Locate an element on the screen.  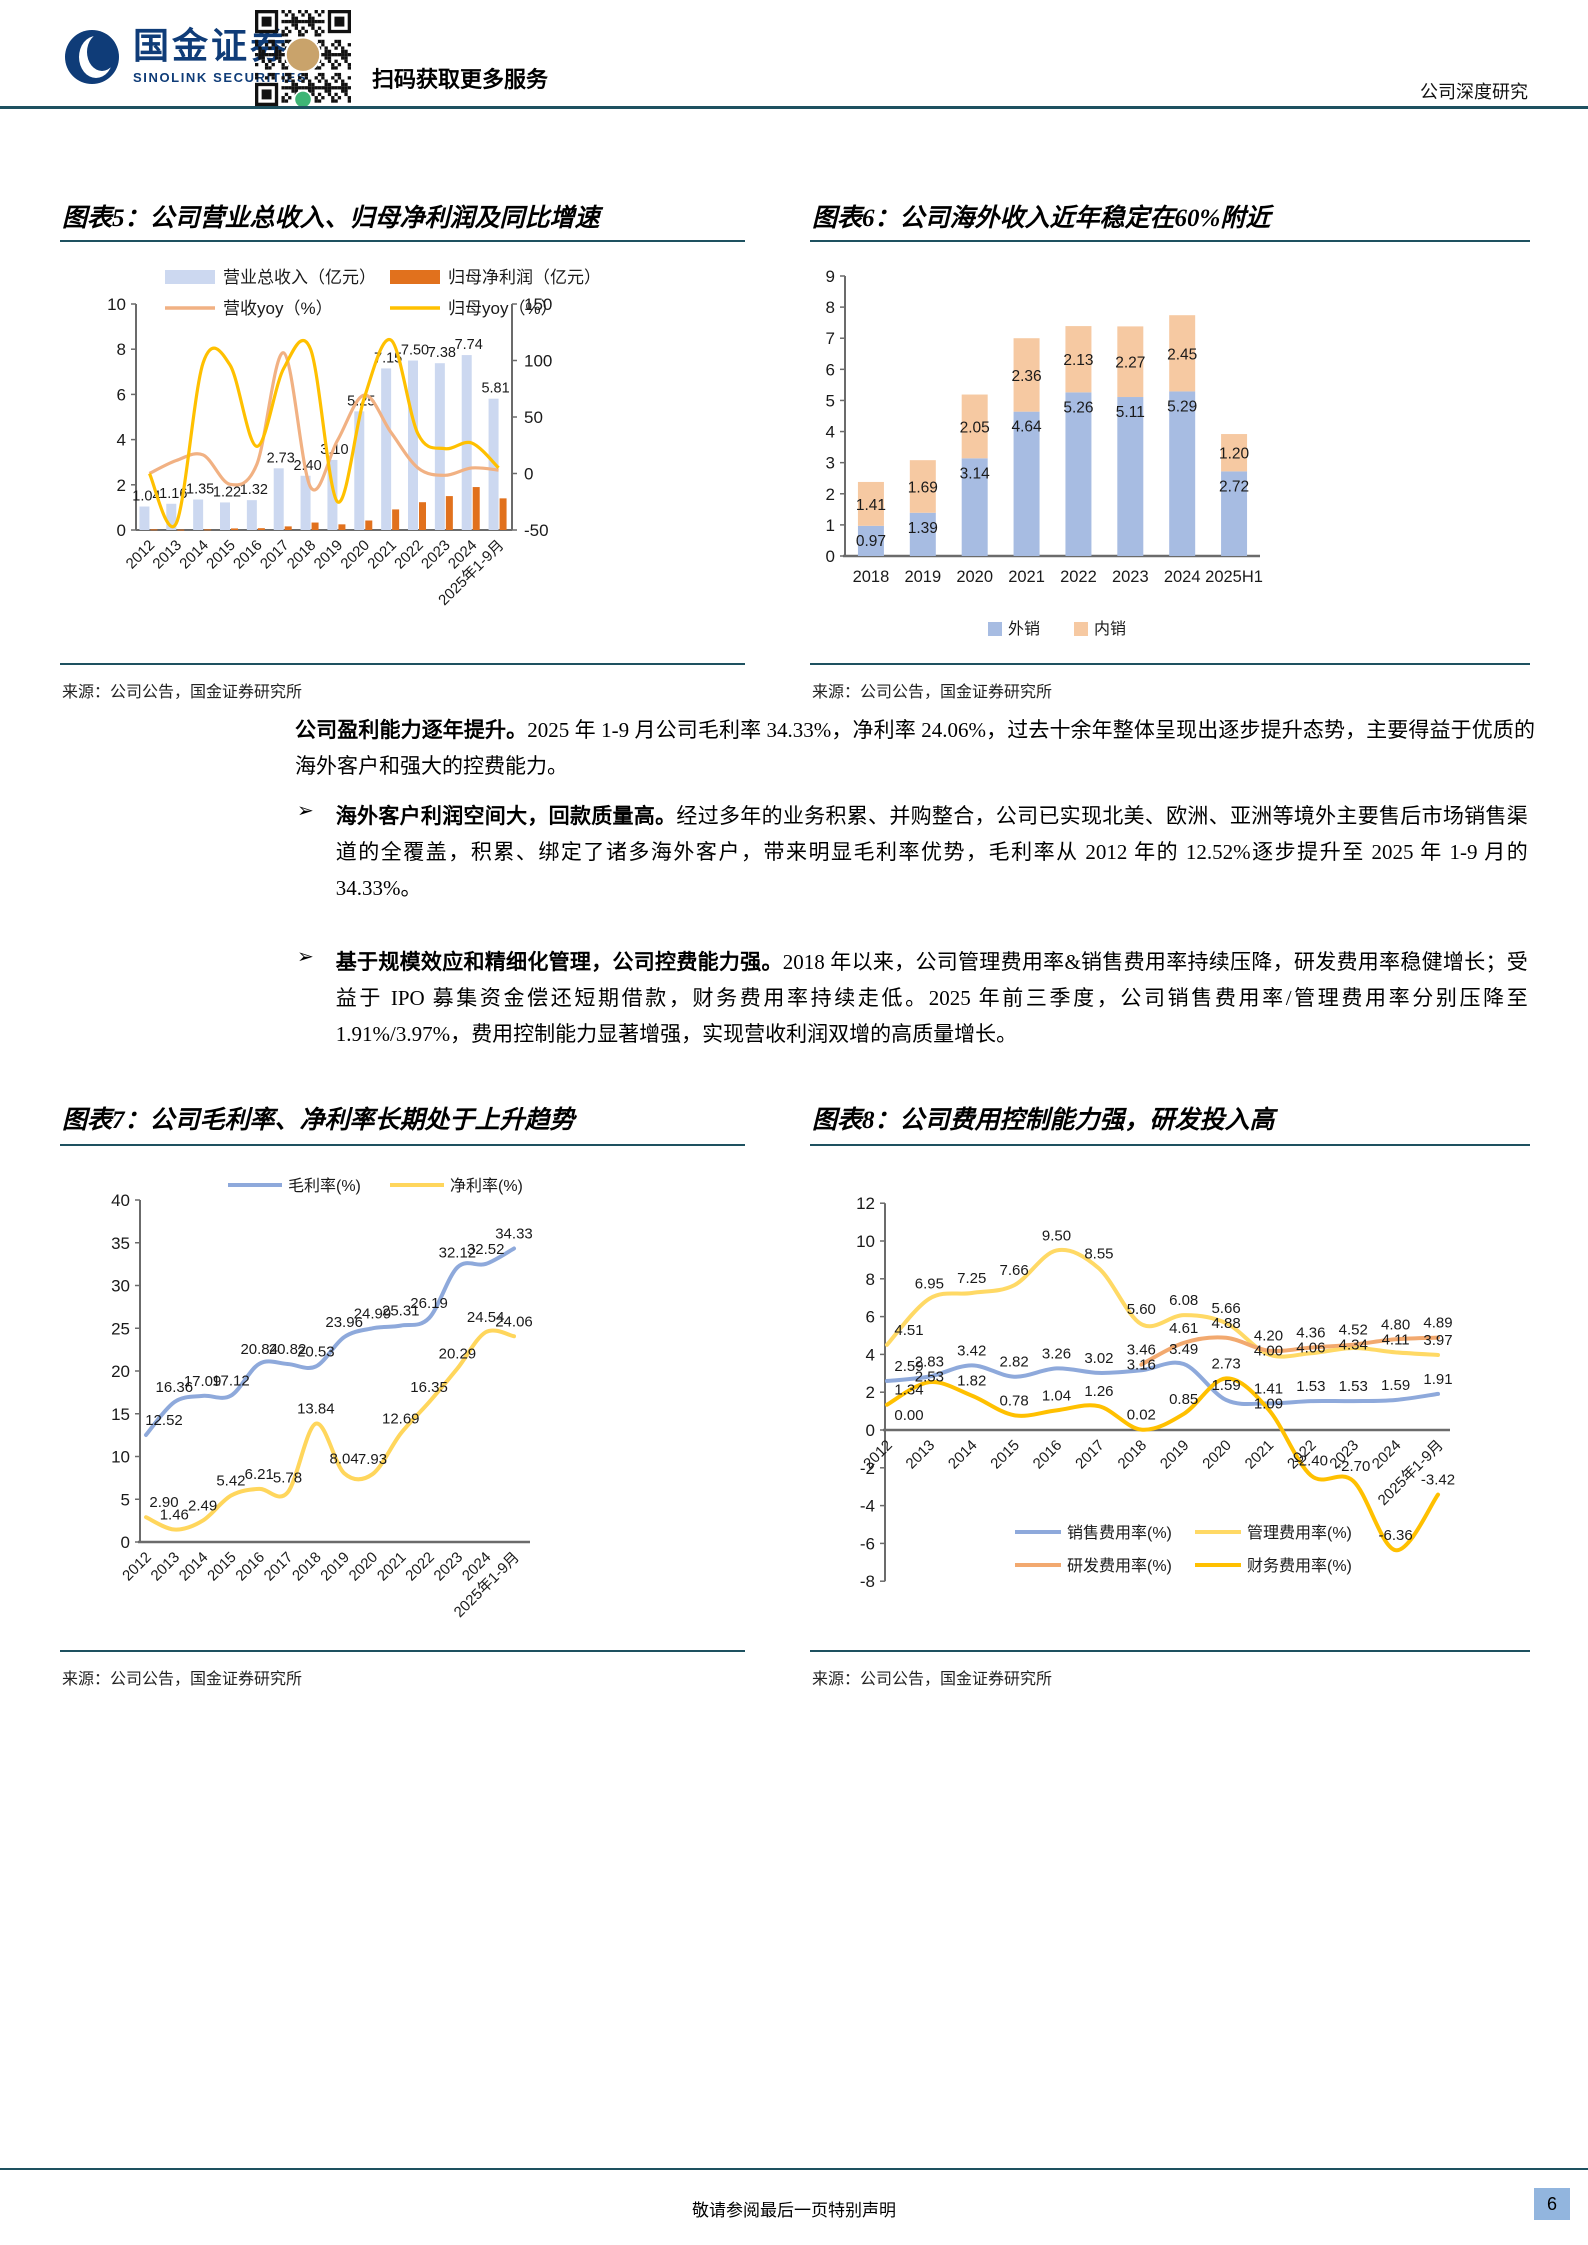
svg-text: 2016 is located at coordinates (250, 1567).